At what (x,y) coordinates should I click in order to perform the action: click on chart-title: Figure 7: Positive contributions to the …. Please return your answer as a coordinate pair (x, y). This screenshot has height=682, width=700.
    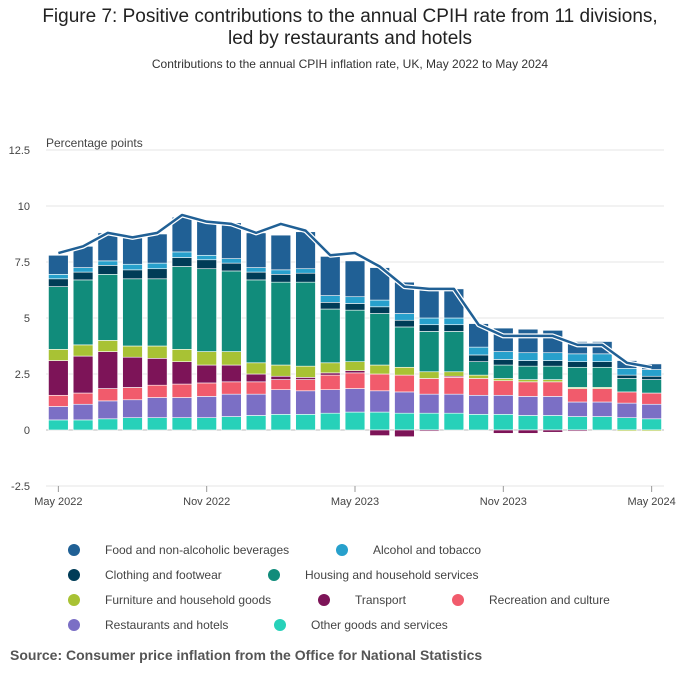
    Looking at the image, I should click on (350, 28).